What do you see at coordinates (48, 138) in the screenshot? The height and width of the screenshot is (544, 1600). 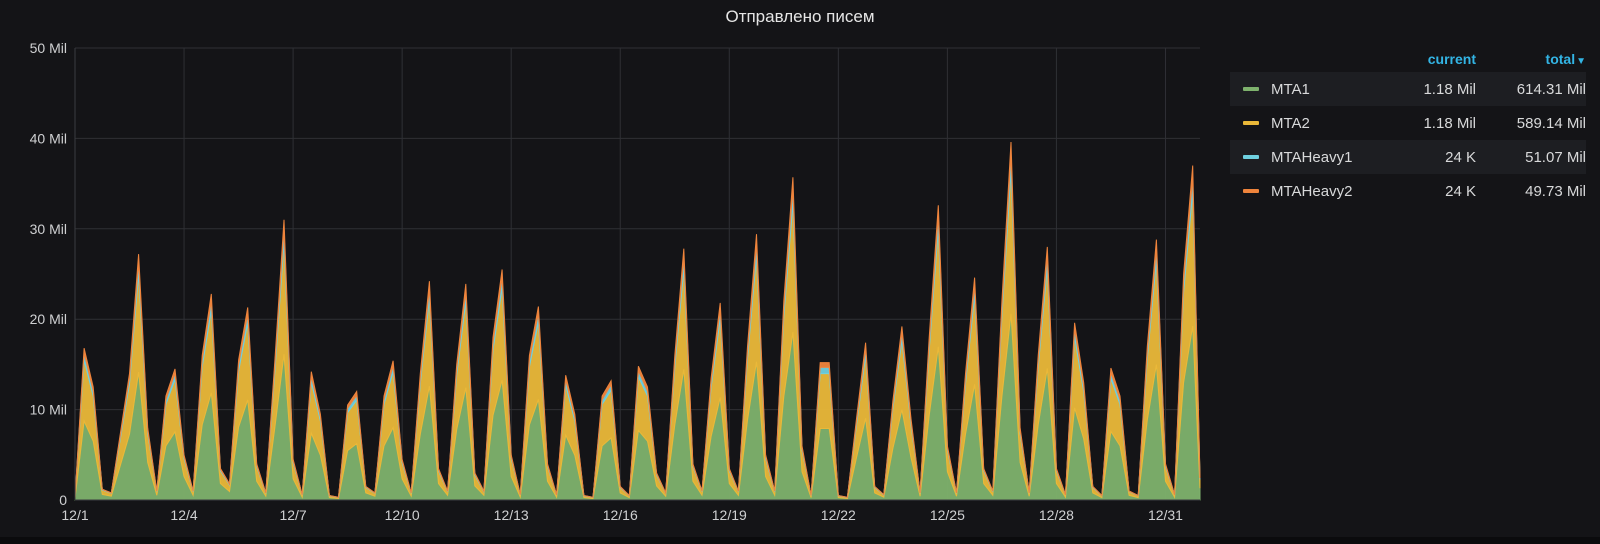 I see `y-tick-label: 40 Mil` at bounding box center [48, 138].